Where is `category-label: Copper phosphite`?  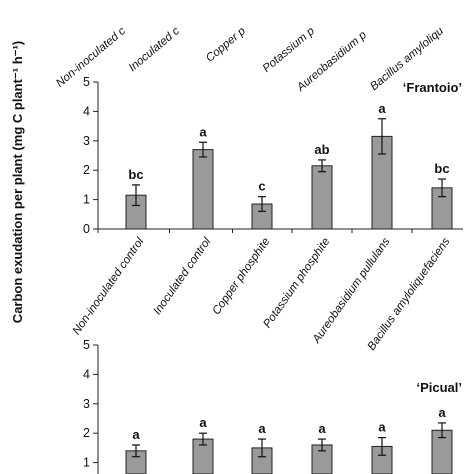 category-label: Copper phosphite is located at coordinates (242, 276).